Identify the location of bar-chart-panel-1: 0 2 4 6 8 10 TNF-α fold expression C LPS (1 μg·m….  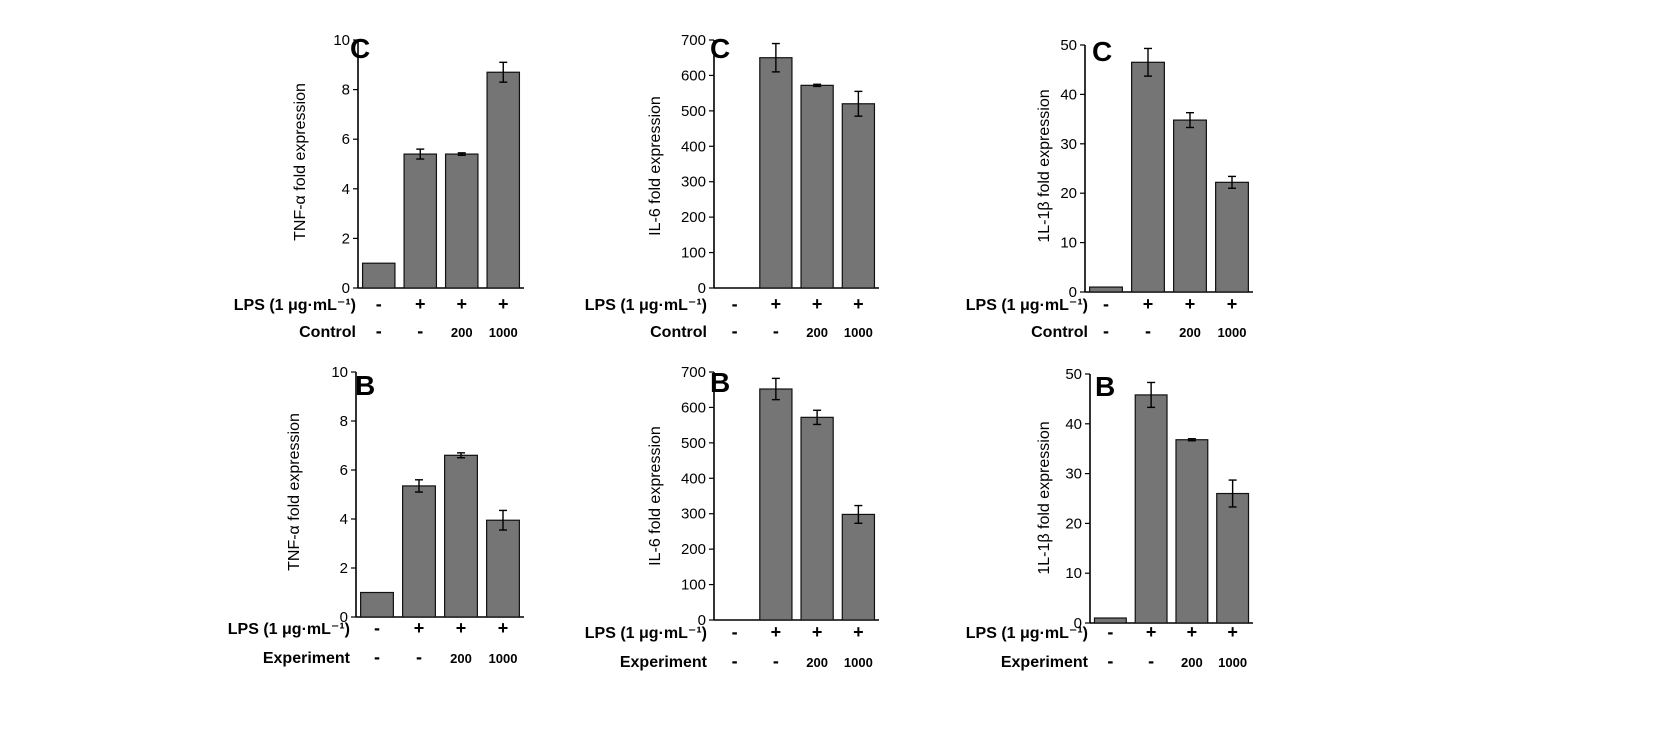
(379, 186).